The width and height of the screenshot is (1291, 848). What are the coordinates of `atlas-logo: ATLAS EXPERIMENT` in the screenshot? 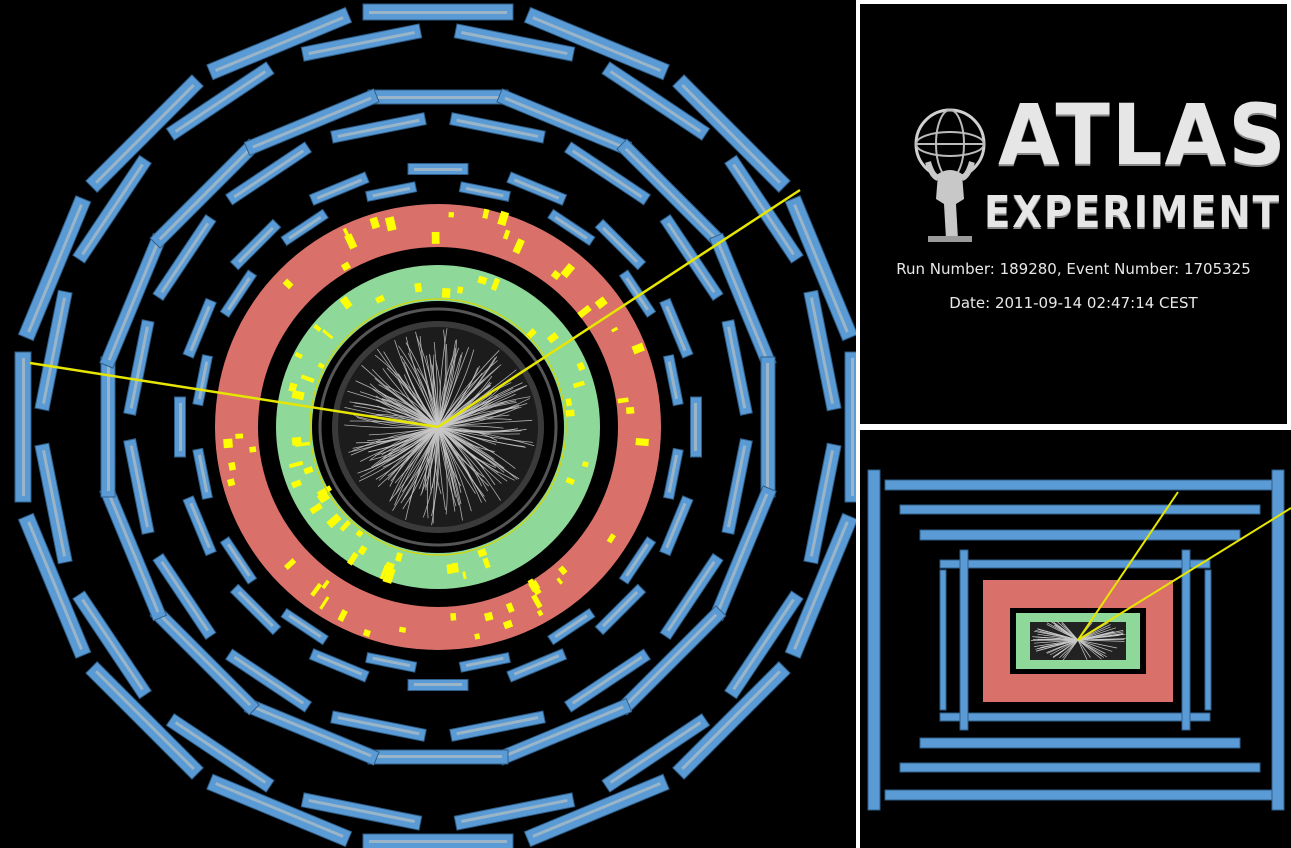 It's located at (1083, 165).